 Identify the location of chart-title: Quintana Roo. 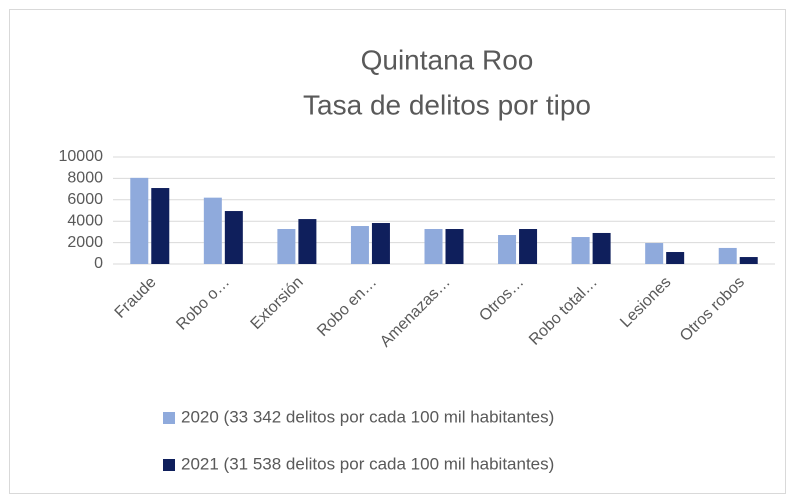
(447, 59).